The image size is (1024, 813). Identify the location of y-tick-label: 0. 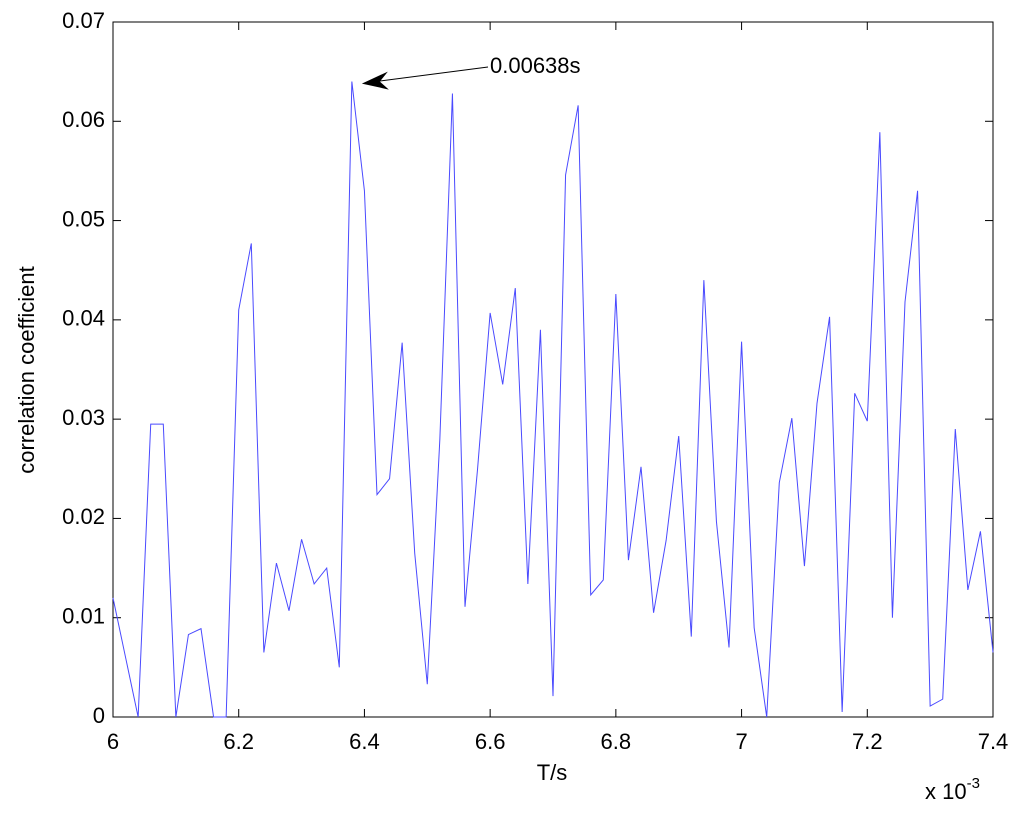
(99, 715).